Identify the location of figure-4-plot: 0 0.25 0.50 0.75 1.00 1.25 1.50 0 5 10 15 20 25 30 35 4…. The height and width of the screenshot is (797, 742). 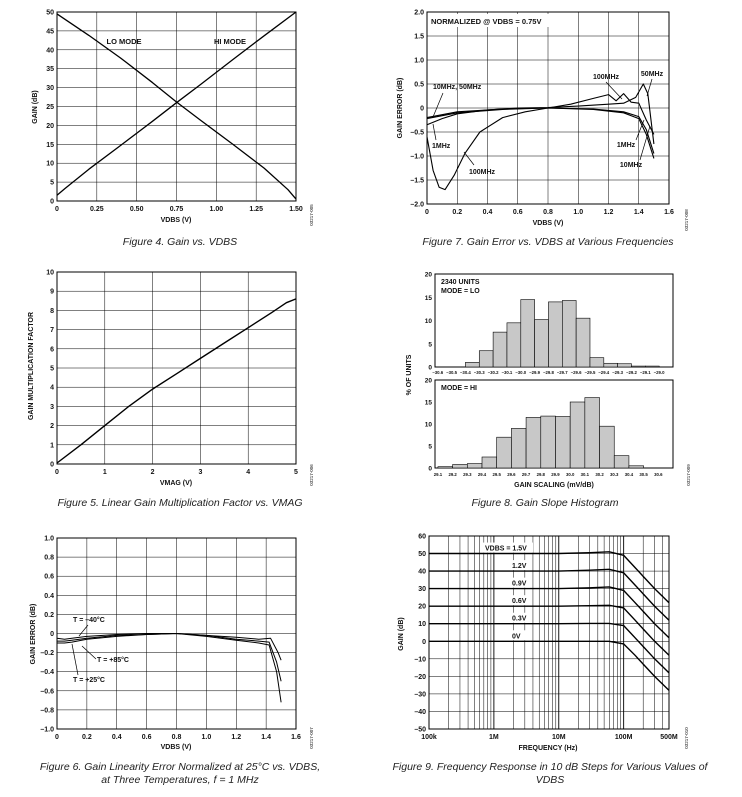
(167, 117).